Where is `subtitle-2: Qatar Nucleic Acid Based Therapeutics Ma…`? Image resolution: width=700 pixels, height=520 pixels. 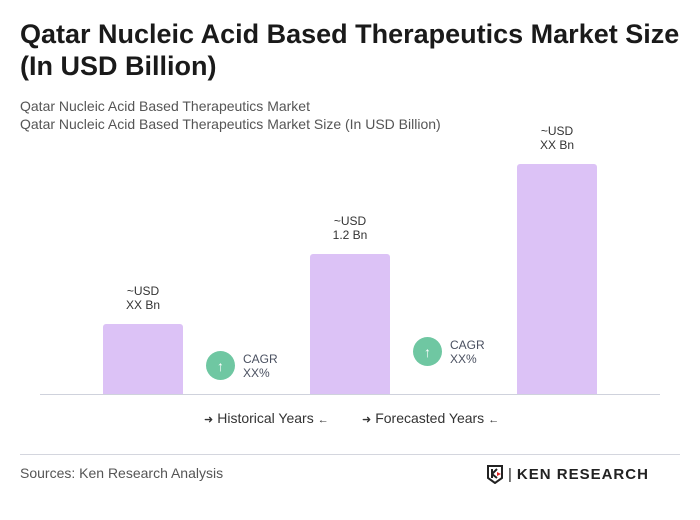
subtitle-2: Qatar Nucleic Acid Based Therapeutics Ma… is located at coordinates (230, 124).